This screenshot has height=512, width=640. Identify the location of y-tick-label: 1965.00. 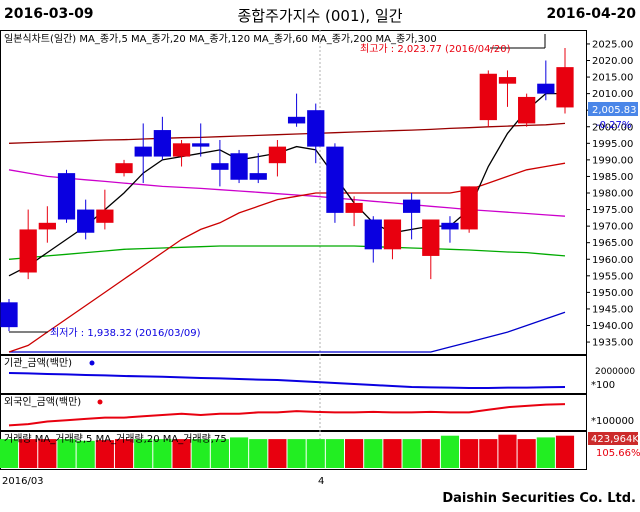
(612, 243).